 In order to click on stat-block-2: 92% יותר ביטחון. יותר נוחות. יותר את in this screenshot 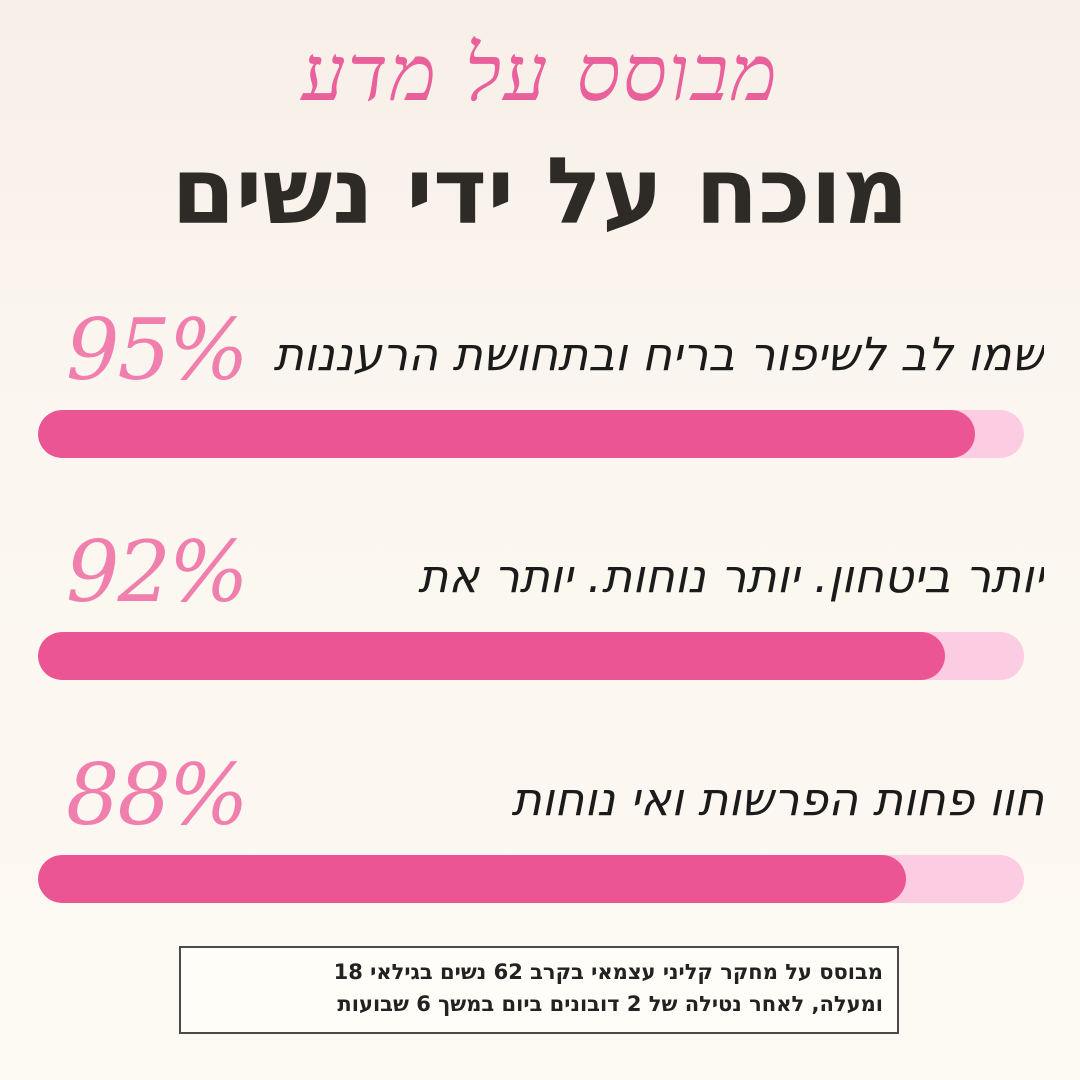, I will do `click(540, 602)`.